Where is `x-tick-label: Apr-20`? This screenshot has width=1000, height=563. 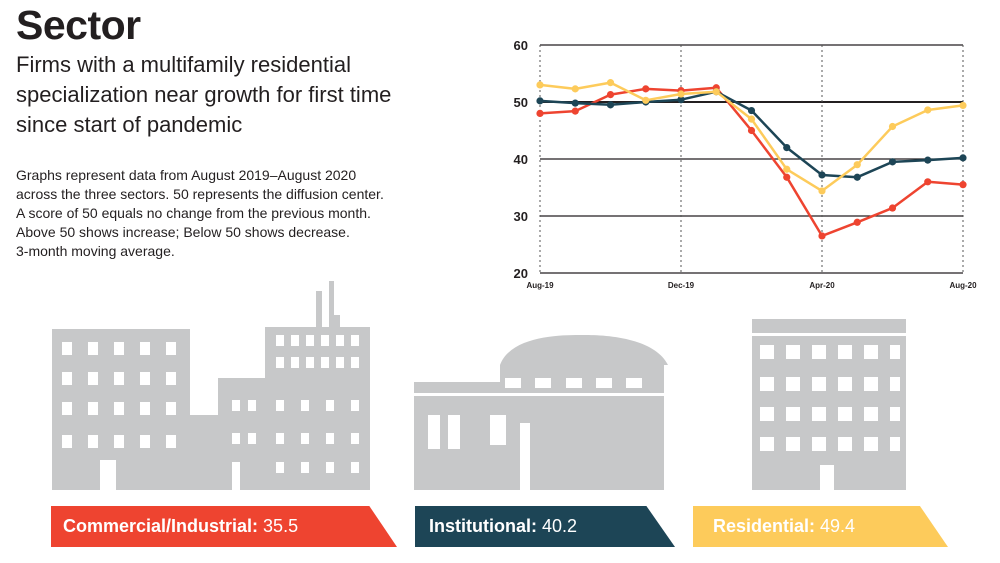 x-tick-label: Apr-20 is located at coordinates (822, 285).